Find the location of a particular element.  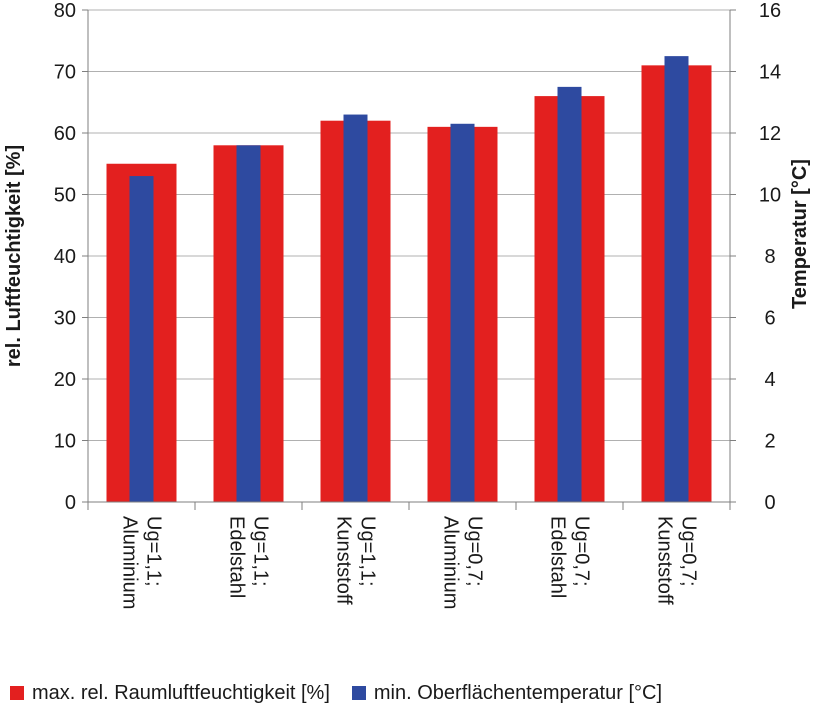

left-tick-labels: 0 10 20 30 40 50 60 70 80 is located at coordinates (65, 257).